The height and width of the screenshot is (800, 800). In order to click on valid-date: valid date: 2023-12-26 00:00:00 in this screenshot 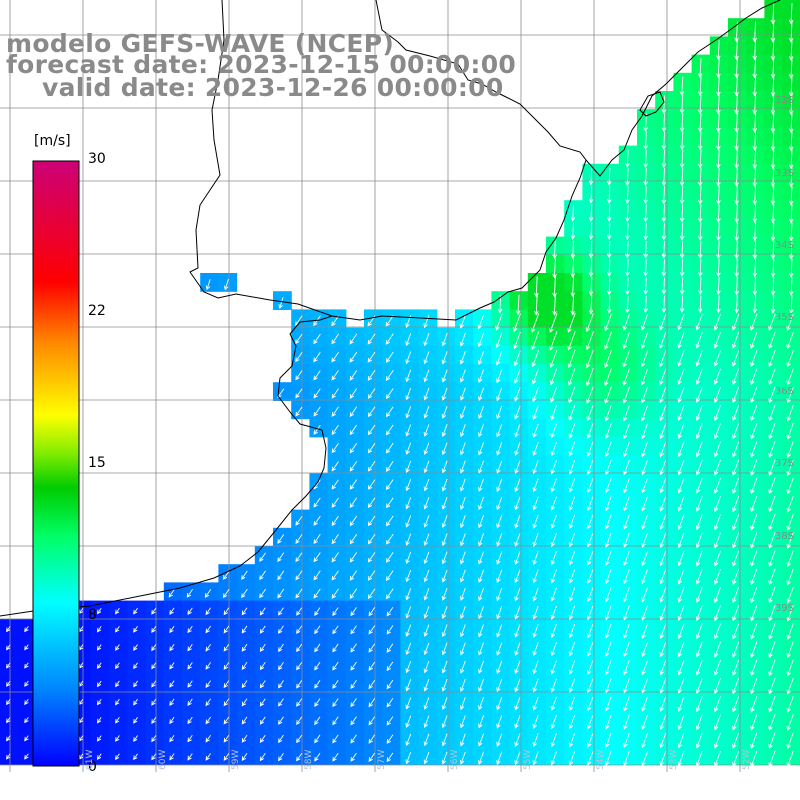, I will do `click(273, 87)`.